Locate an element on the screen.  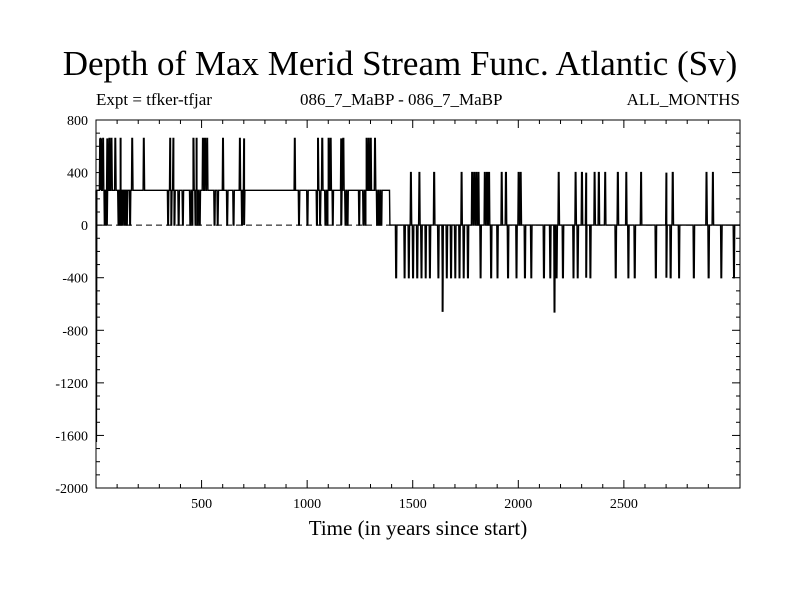
y-tick-label: -400 is located at coordinates (75, 279).